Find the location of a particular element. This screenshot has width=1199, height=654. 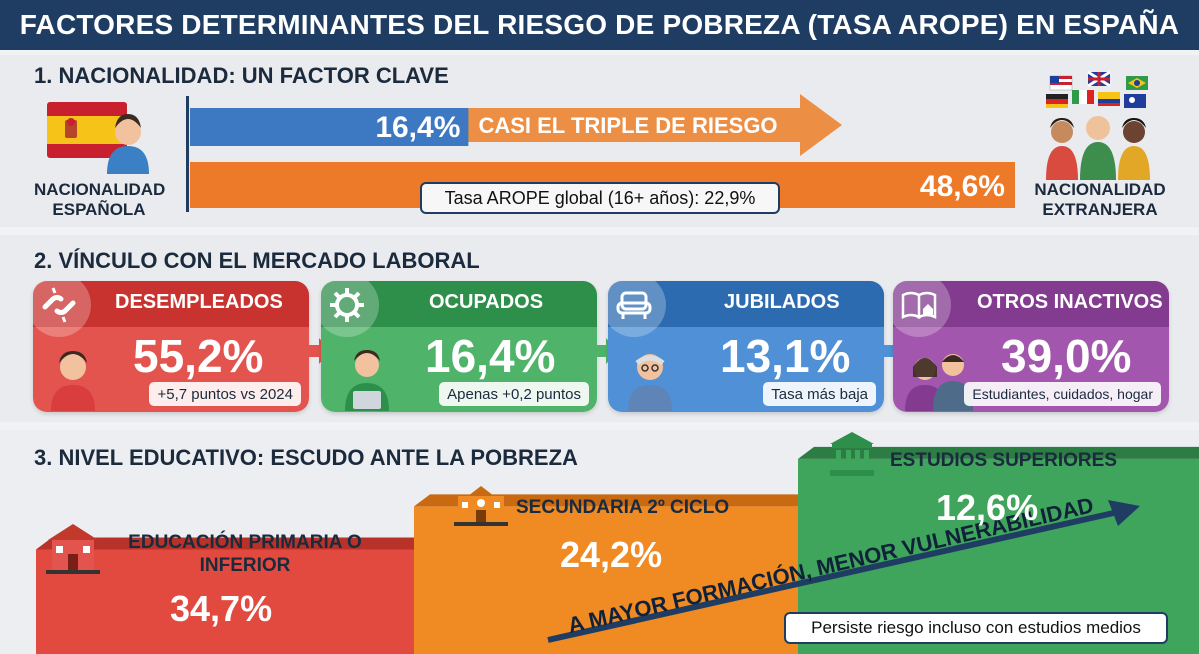

nationality-chart: 16,4% 48,6% CASI EL TRIPLE DE RIESGO is located at coordinates (602, 151).